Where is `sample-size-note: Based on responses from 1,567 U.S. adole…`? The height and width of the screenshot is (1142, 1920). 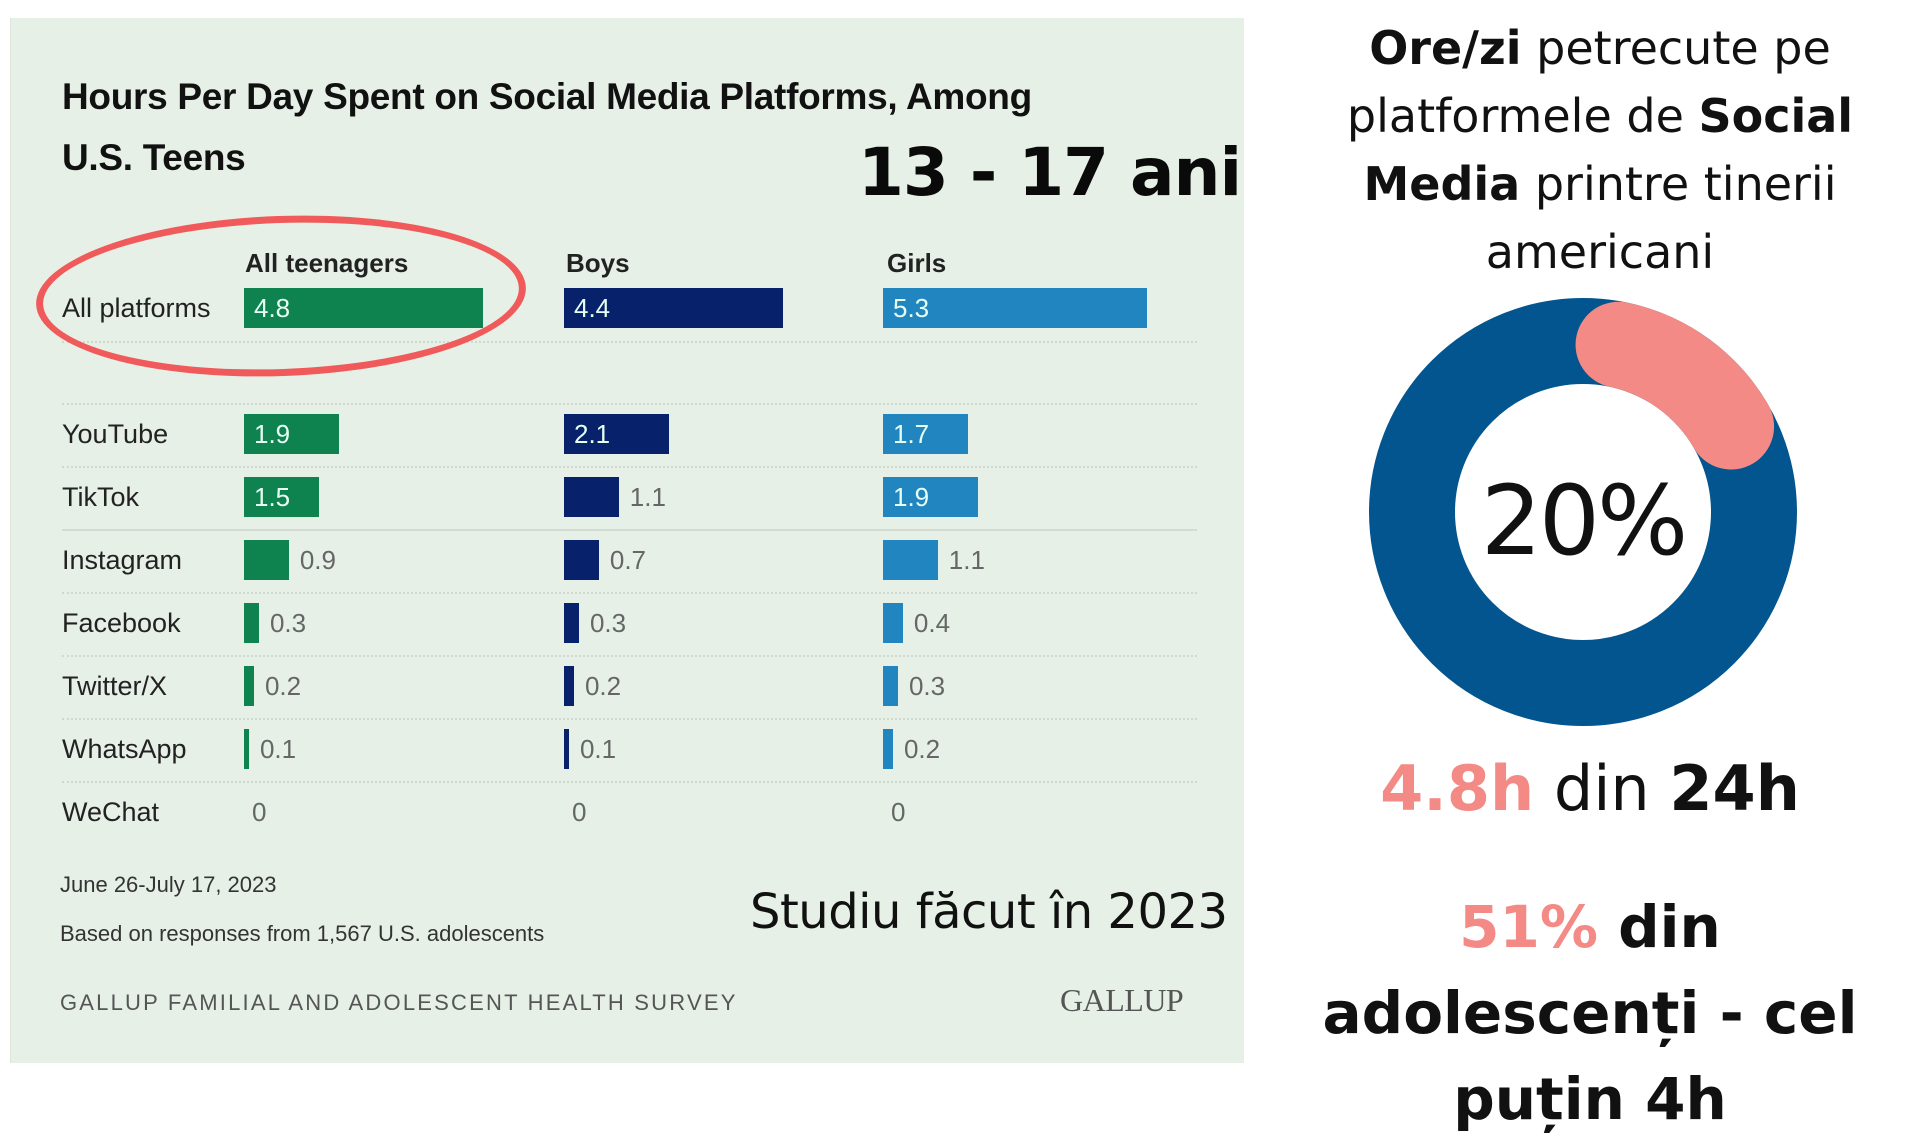 sample-size-note: Based on responses from 1,567 U.S. adole… is located at coordinates (302, 933).